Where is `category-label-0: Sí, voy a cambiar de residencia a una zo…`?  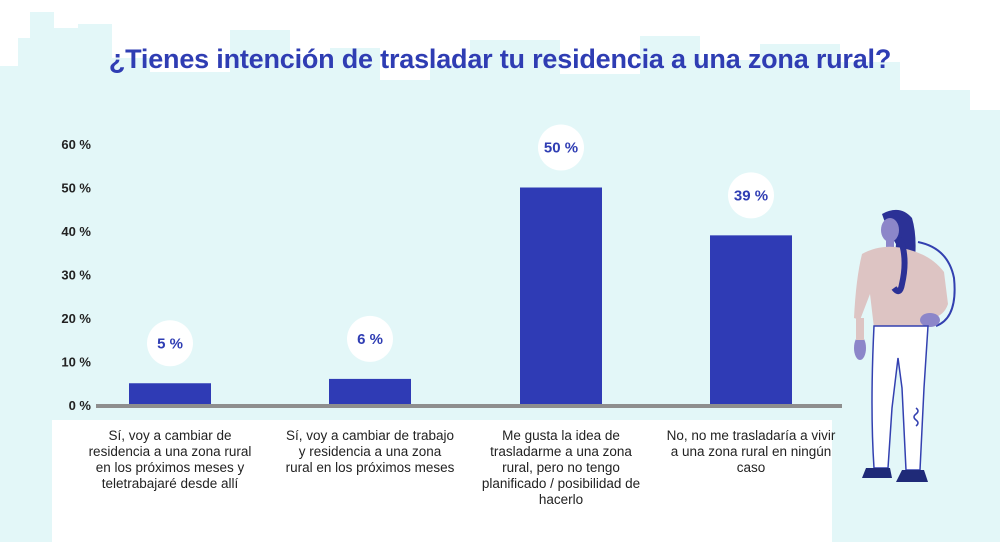
category-label-0: Sí, voy a cambiar de residencia a una zo… is located at coordinates (170, 459).